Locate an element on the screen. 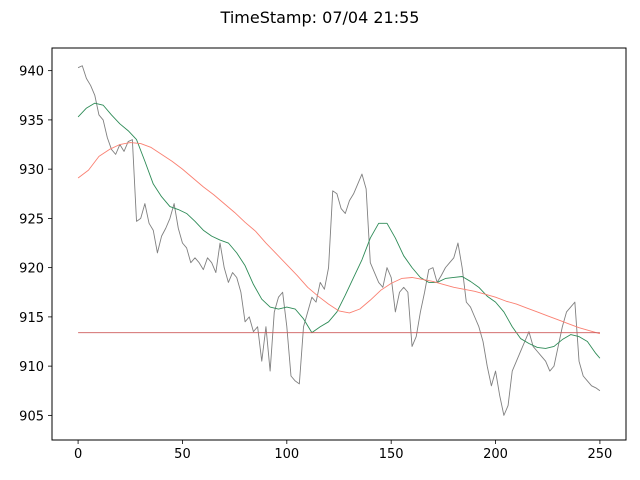 The height and width of the screenshot is (480, 640). chart-title: TimeStamp: 07/04 21:55 is located at coordinates (320, 17).